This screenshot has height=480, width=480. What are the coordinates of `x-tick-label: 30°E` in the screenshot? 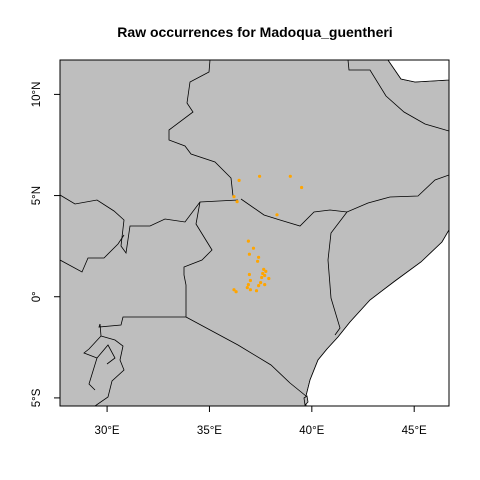 It's located at (107, 431).